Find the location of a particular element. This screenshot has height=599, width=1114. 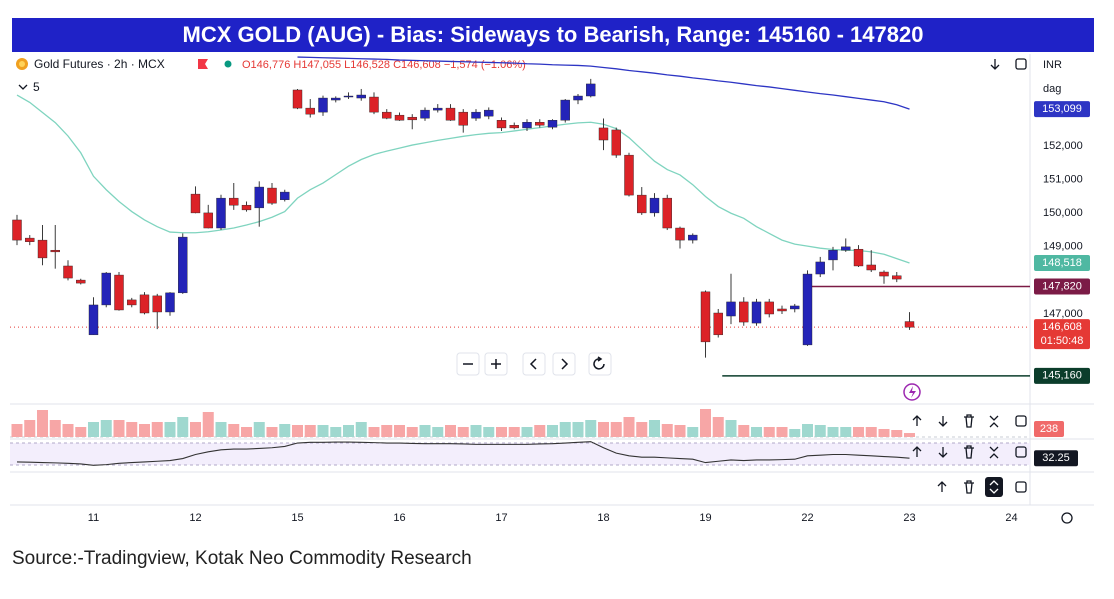

symbol-icon is located at coordinates (22, 64).